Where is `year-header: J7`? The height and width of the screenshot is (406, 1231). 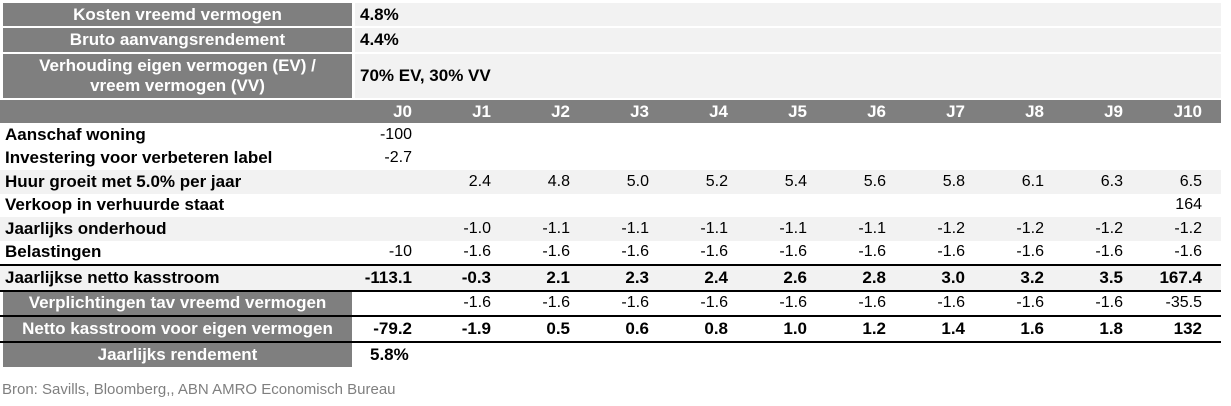
year-header: J7 is located at coordinates (955, 111).